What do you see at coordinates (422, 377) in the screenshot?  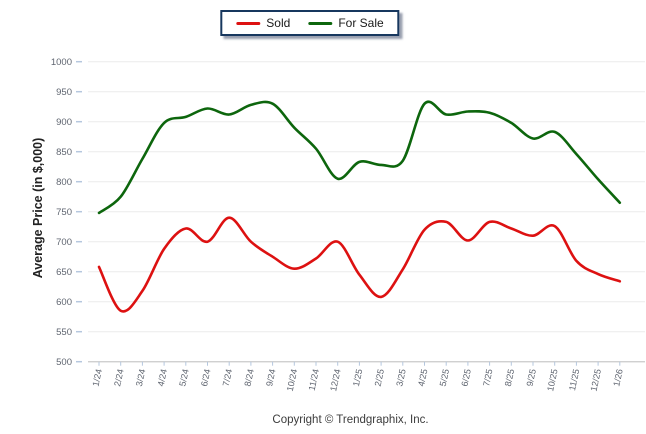 I see `x-tick-label: 4/25` at bounding box center [422, 377].